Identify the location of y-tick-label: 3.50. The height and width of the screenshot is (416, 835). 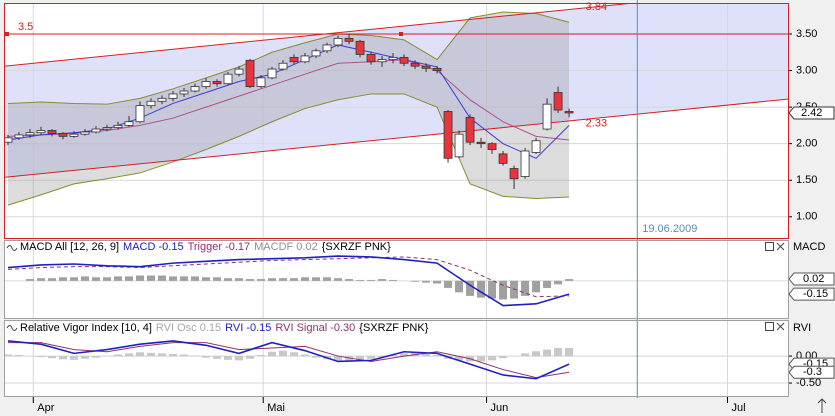
(806, 34).